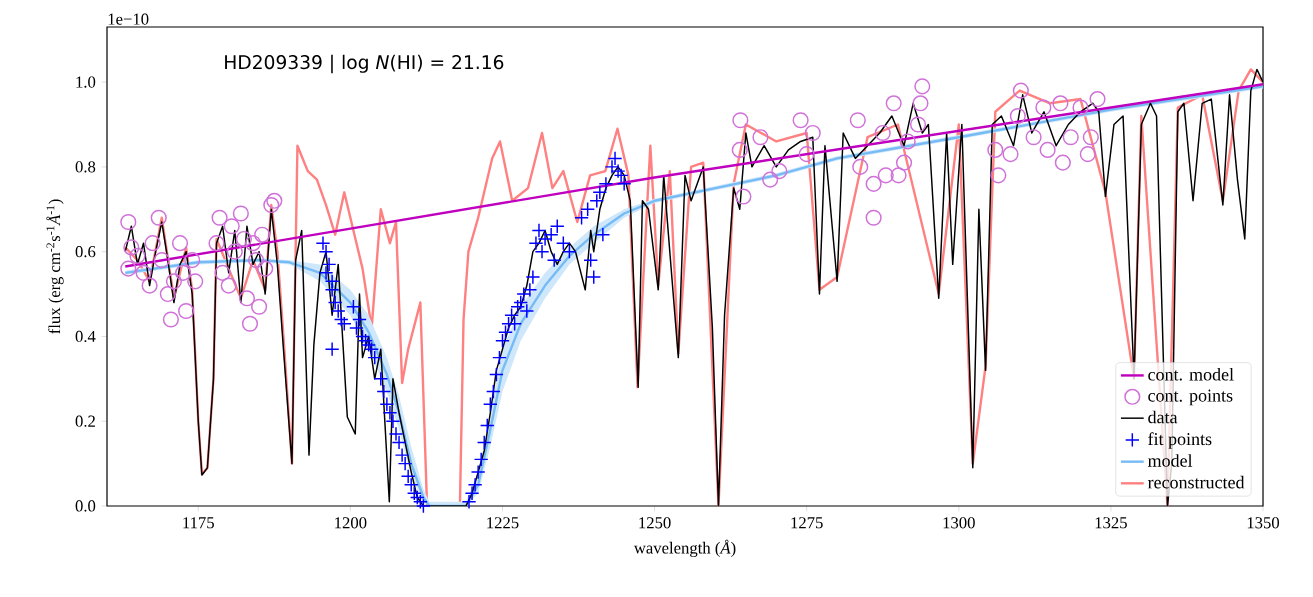 The width and height of the screenshot is (1313, 597). What do you see at coordinates (959, 523) in the screenshot?
I see `x-tick-label: 1300` at bounding box center [959, 523].